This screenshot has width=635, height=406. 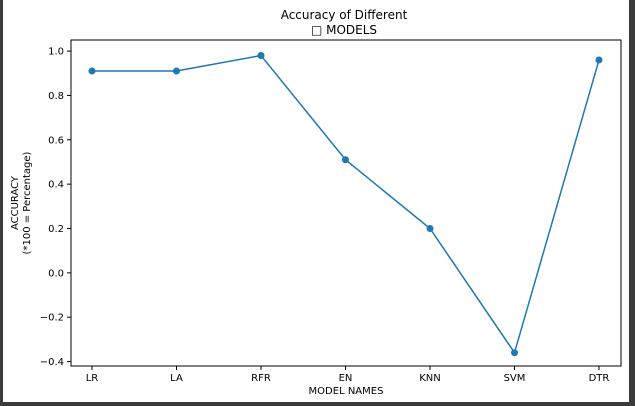 What do you see at coordinates (346, 378) in the screenshot?
I see `x-tick-label: EN` at bounding box center [346, 378].